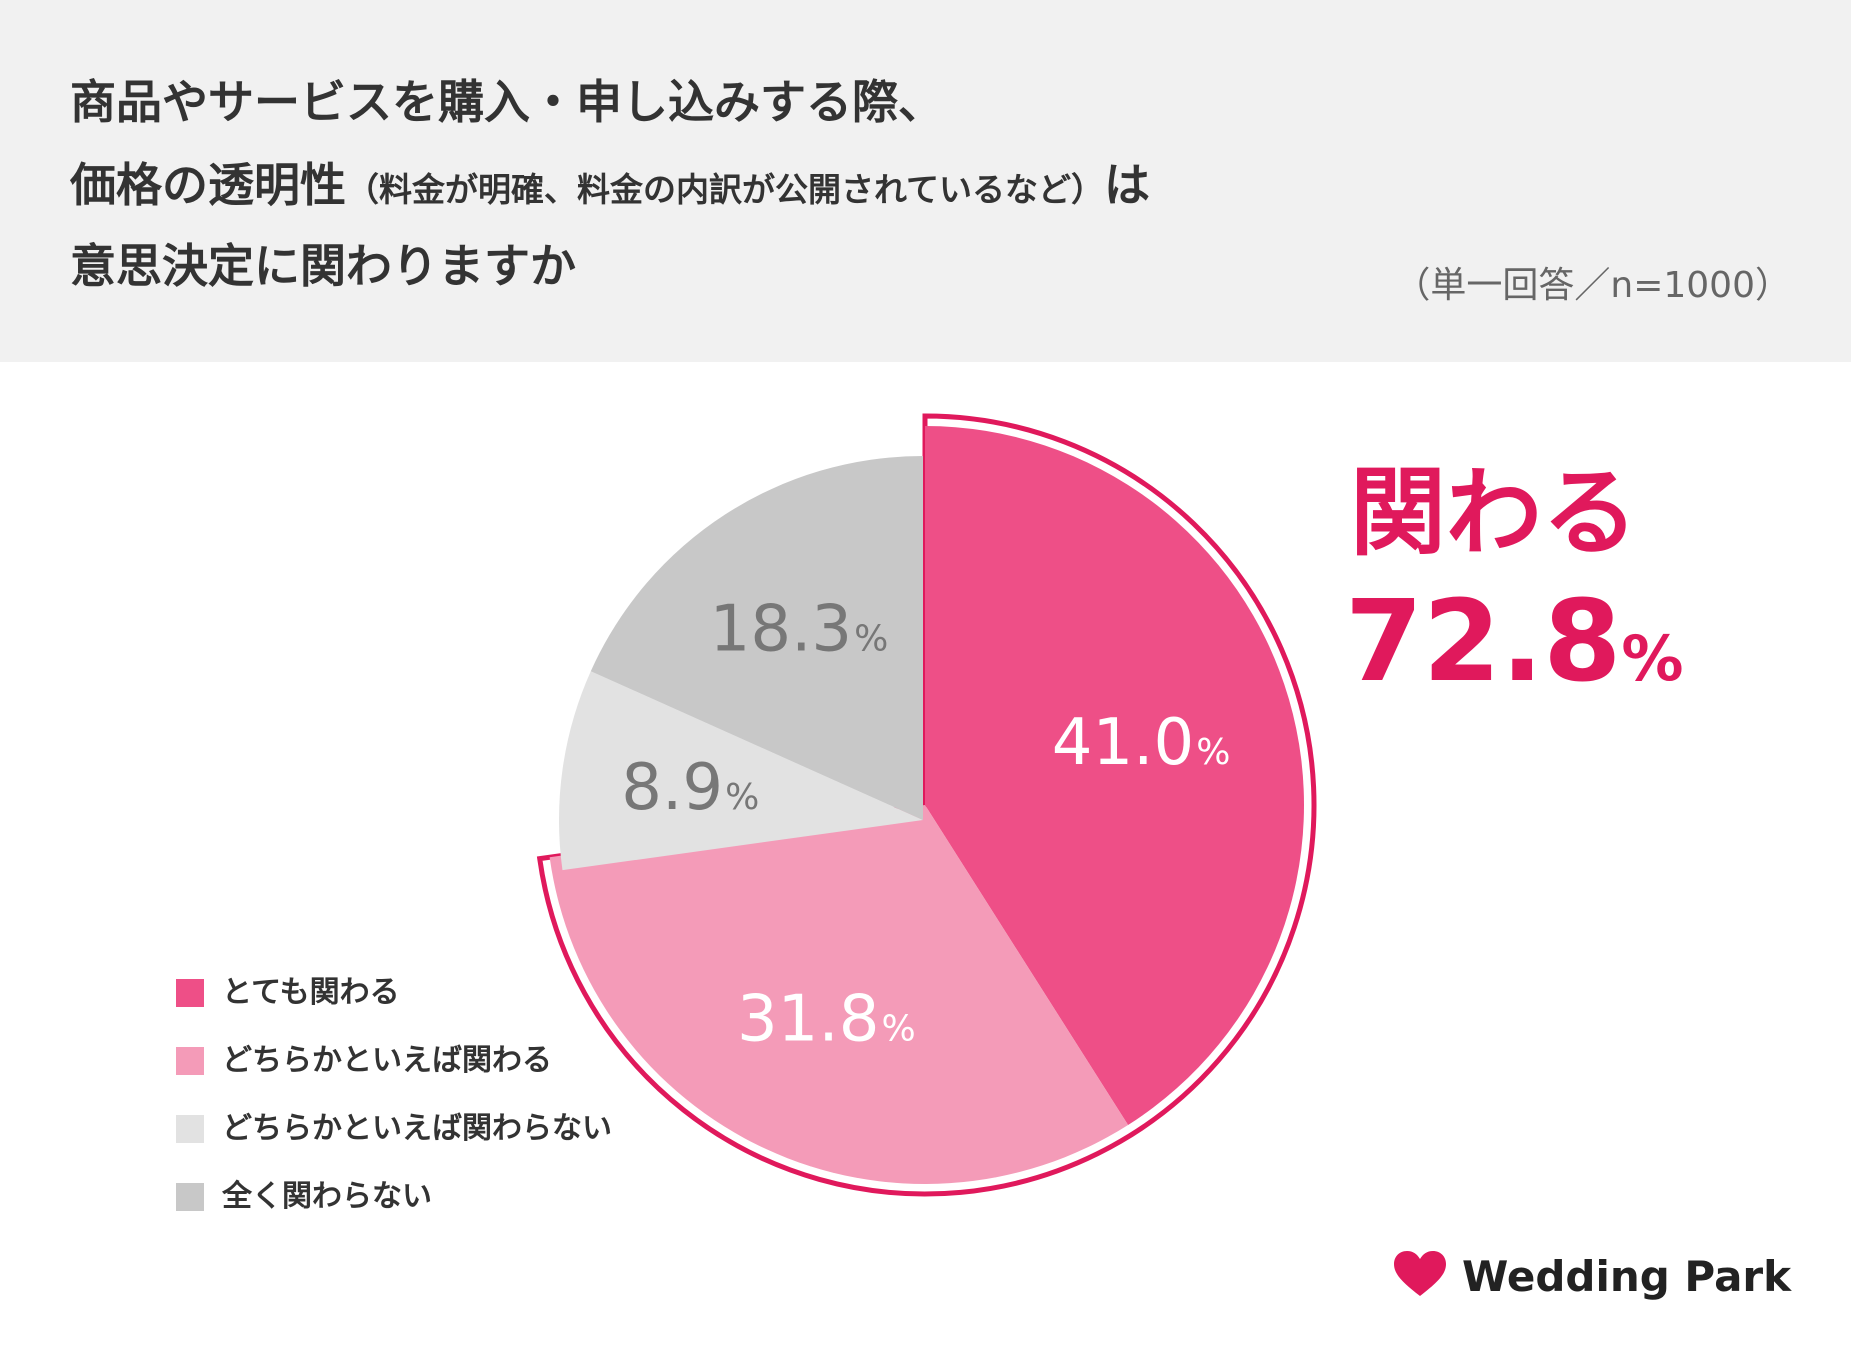  What do you see at coordinates (1627, 1276) in the screenshot?
I see `brand-name: Wedding Park` at bounding box center [1627, 1276].